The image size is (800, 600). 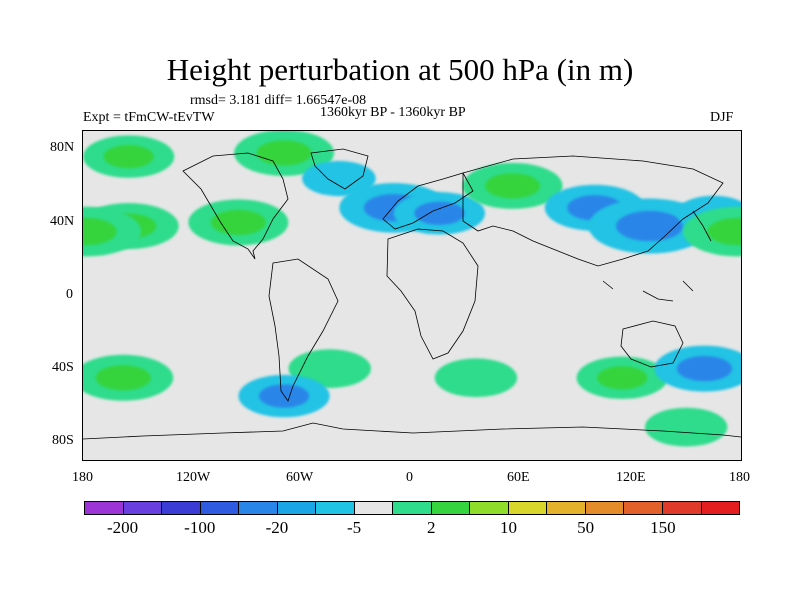 What do you see at coordinates (631, 477) in the screenshot?
I see `lon-label-120e: 120E` at bounding box center [631, 477].